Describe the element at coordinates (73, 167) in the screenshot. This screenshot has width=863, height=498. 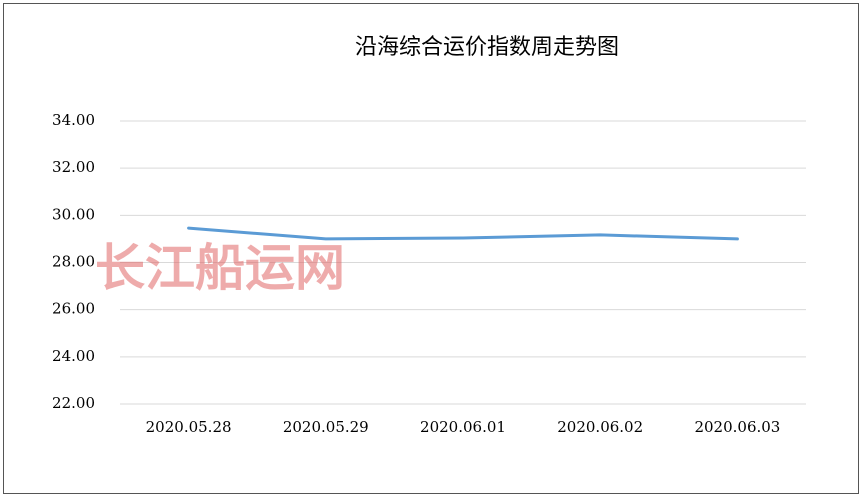
I see `y-tick-label: 32.00` at that location.